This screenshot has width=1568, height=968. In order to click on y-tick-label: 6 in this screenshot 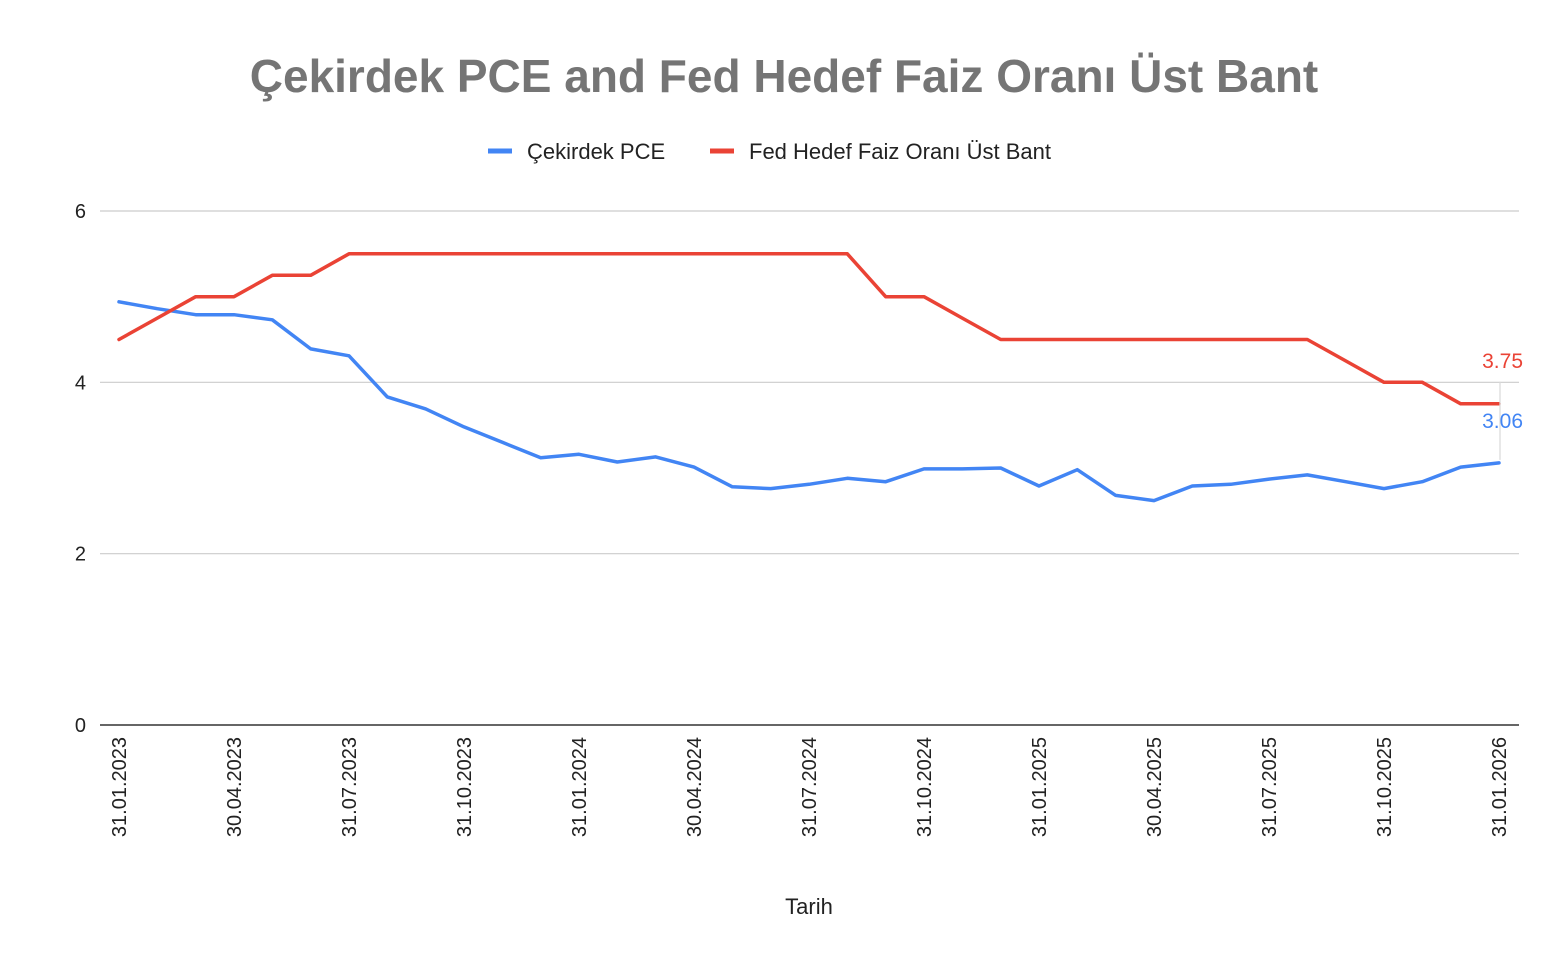, I will do `click(80, 212)`.